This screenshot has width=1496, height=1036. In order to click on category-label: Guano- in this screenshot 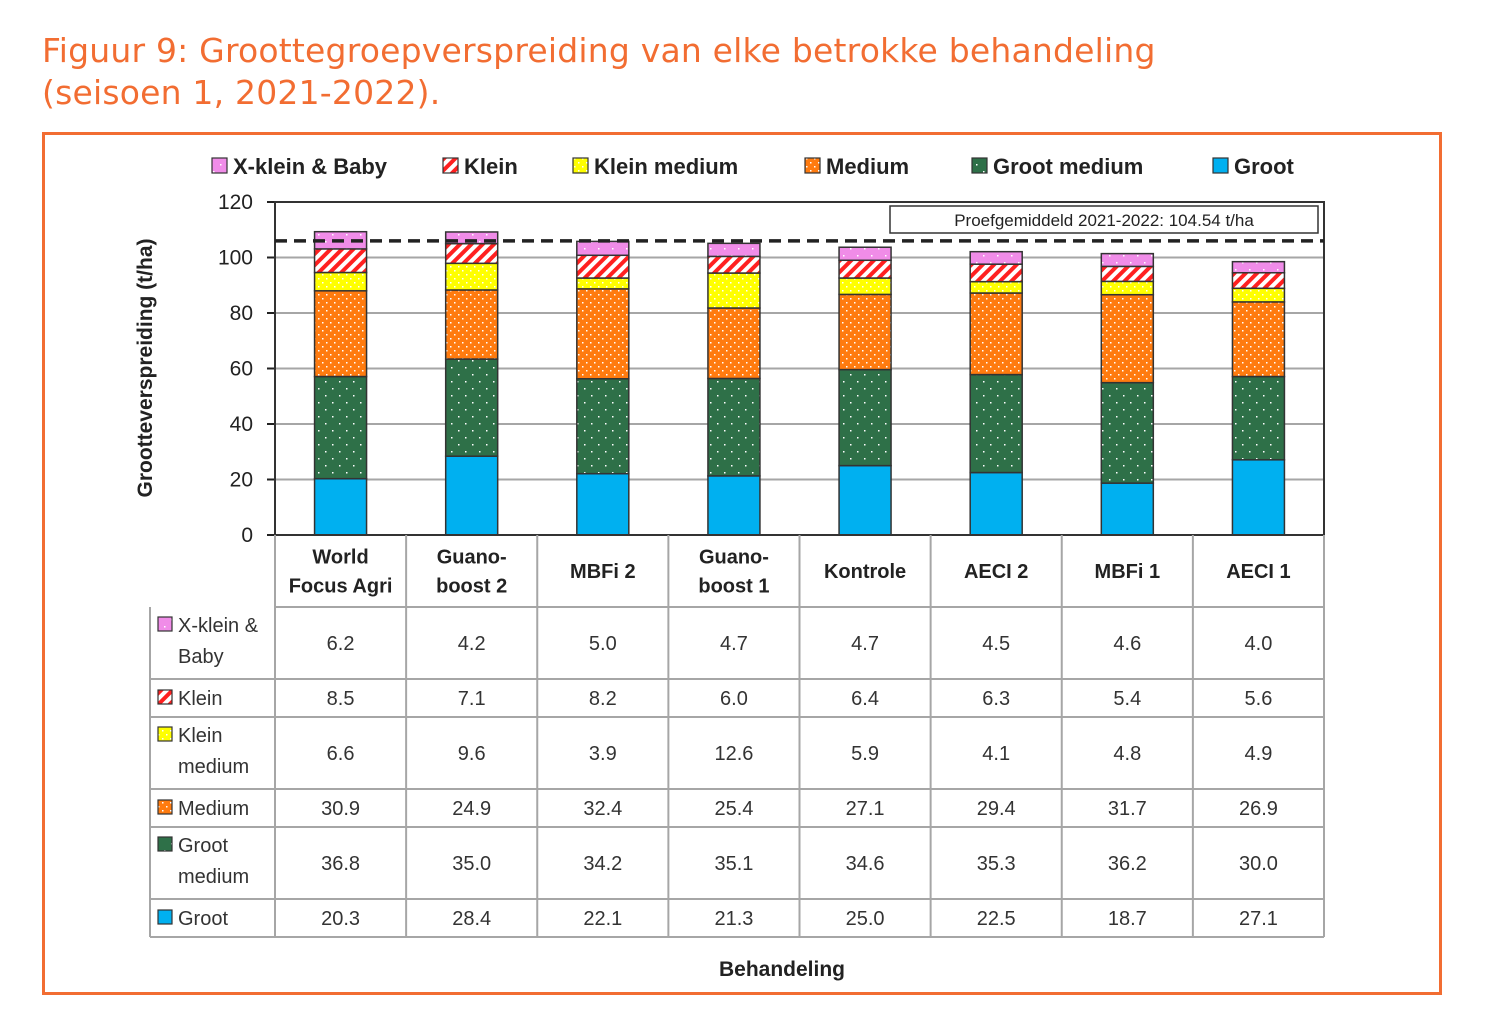, I will do `click(734, 558)`.